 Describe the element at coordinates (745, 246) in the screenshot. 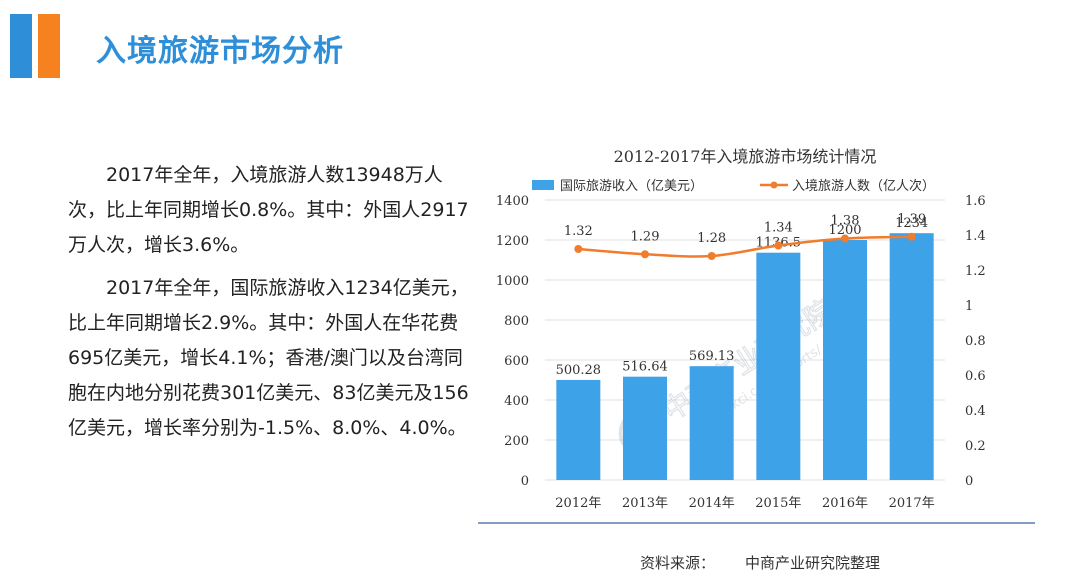

I see `line-visitors` at that location.